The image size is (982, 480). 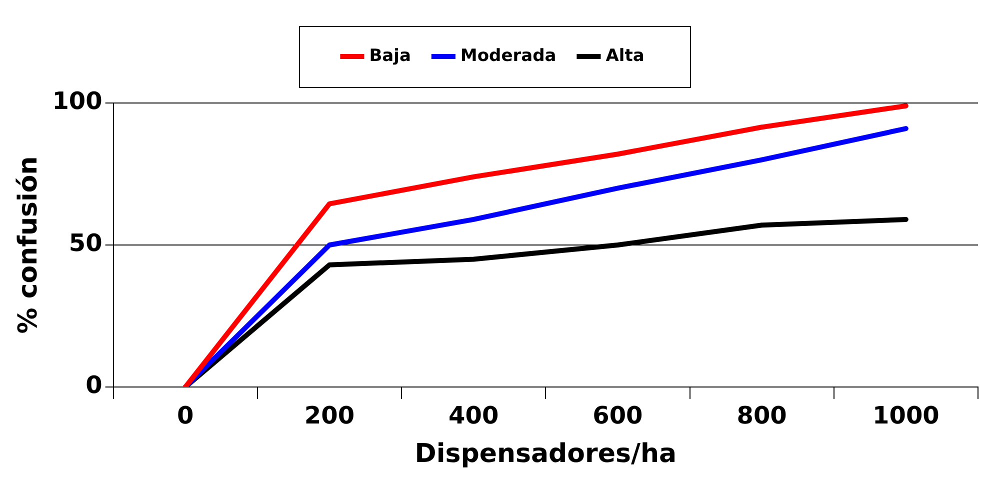 What do you see at coordinates (508, 56) in the screenshot?
I see `legend-label: Moderada` at bounding box center [508, 56].